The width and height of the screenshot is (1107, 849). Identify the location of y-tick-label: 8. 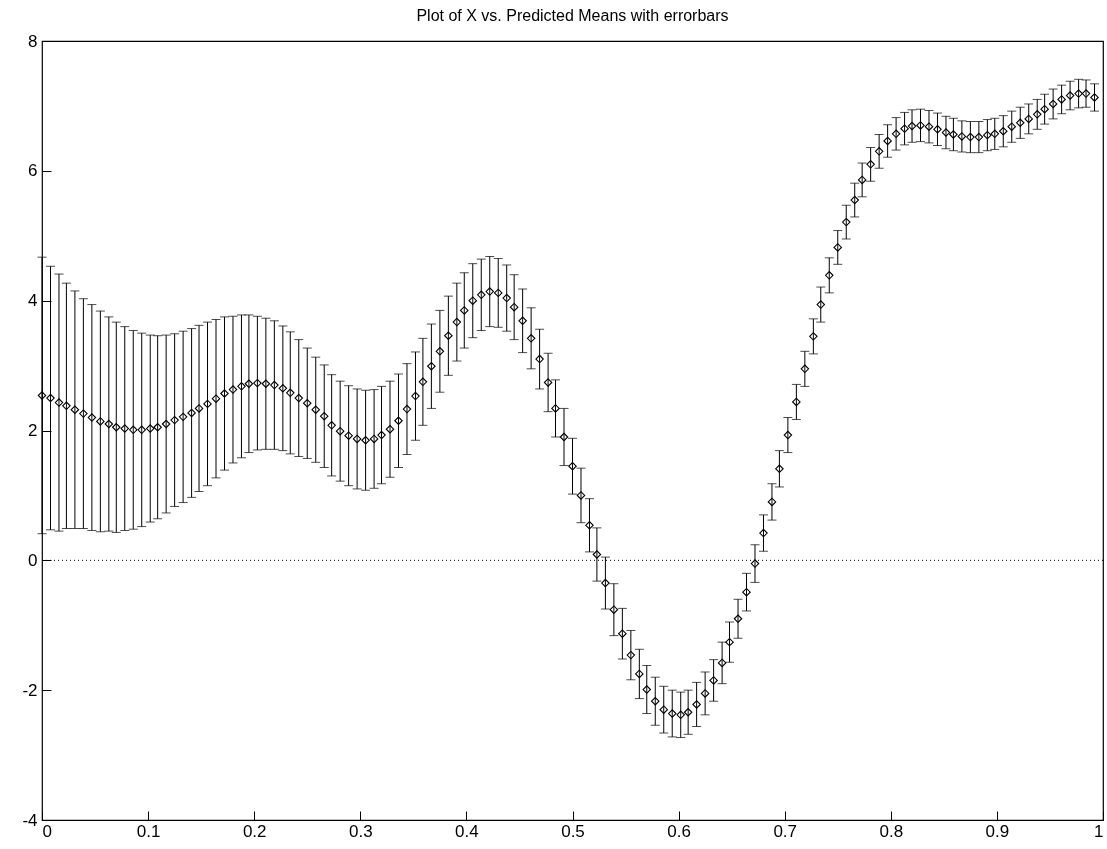
(33, 41).